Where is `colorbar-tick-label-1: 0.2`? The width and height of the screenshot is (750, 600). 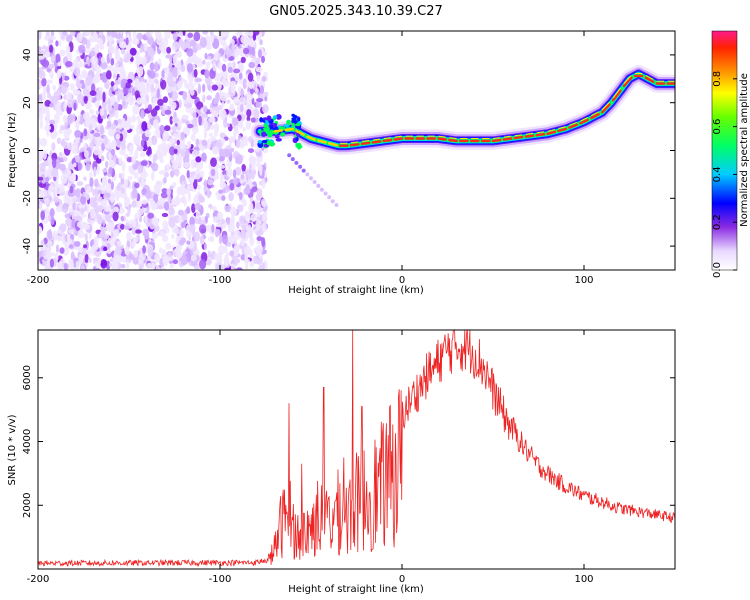
colorbar-tick-label-1: 0.2 is located at coordinates (717, 222).